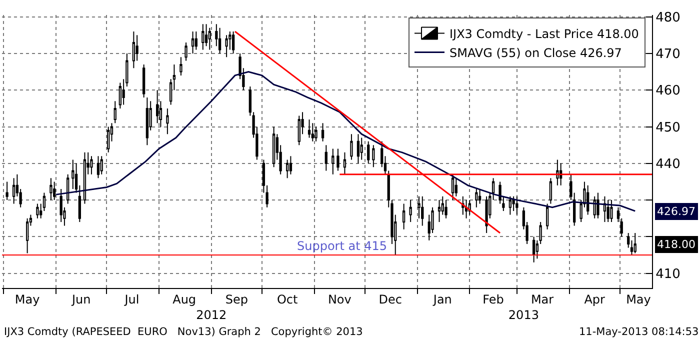  I want to click on x-tick-label: Feb, so click(493, 299).